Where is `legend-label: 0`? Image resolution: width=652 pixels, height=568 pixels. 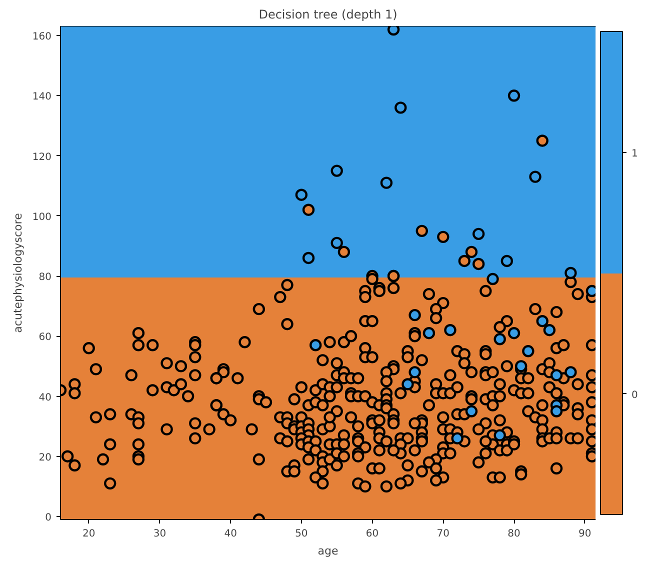
legend-label: 0 is located at coordinates (635, 395).